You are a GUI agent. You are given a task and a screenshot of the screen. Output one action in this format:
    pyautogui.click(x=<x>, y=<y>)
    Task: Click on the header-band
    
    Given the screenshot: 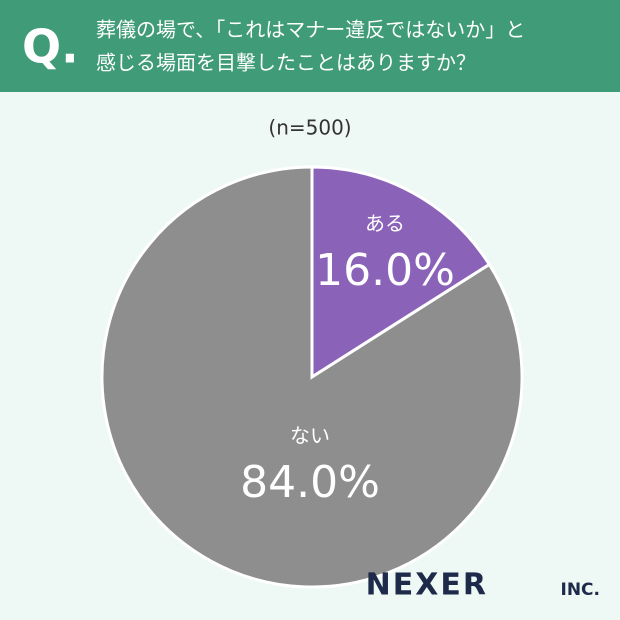 What is the action you would take?
    pyautogui.click(x=310, y=46)
    